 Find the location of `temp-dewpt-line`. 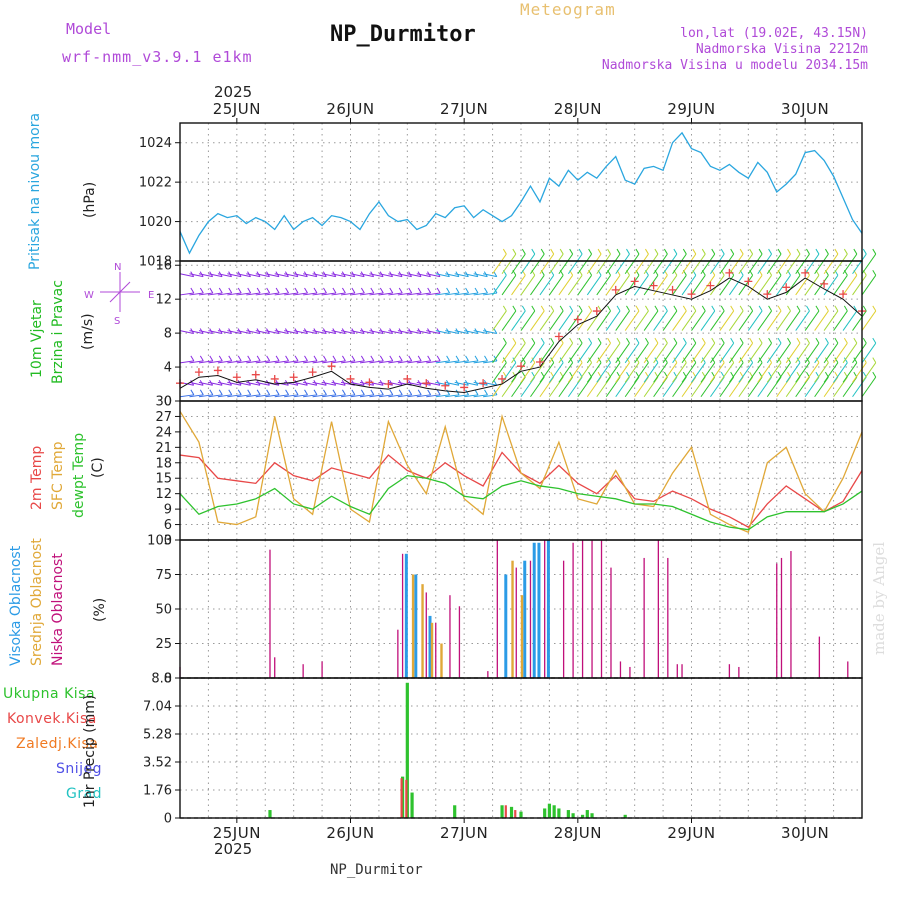

temp-dewpt-line is located at coordinates (521, 502).